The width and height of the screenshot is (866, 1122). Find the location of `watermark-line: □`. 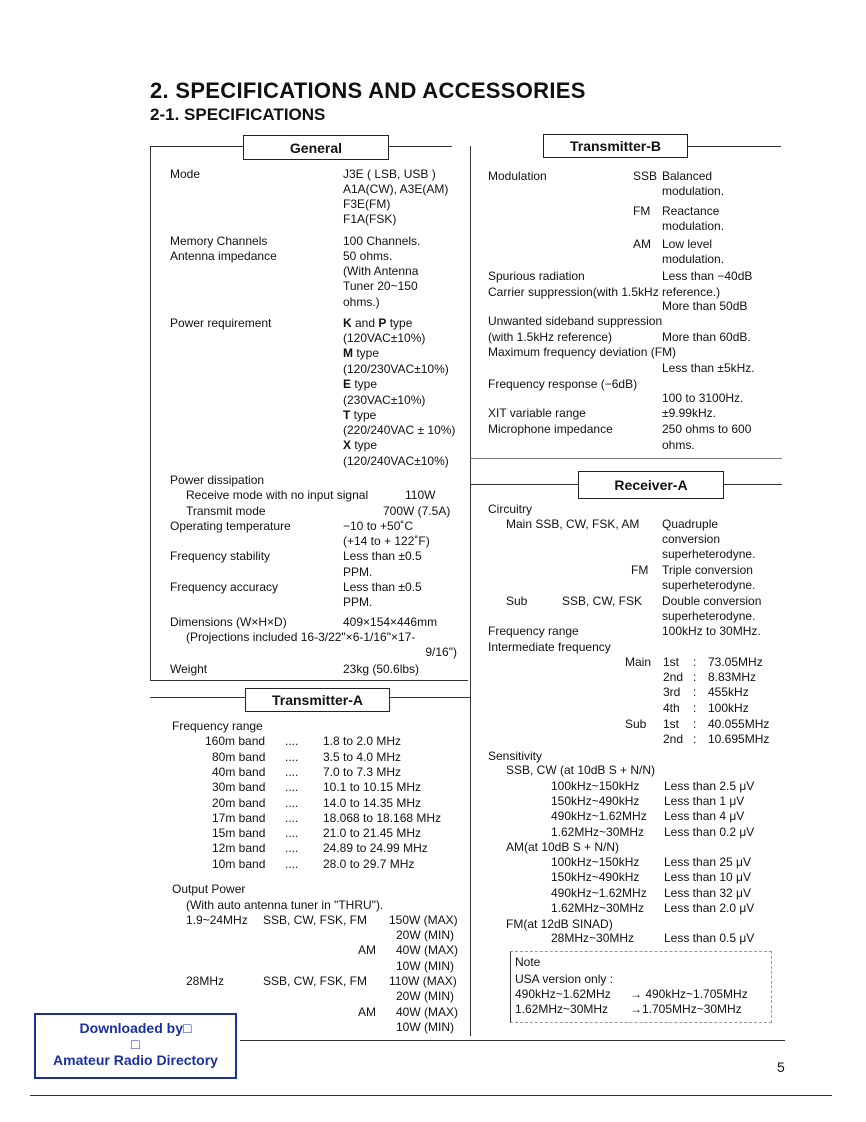

watermark-line: □ is located at coordinates (135, 1044).